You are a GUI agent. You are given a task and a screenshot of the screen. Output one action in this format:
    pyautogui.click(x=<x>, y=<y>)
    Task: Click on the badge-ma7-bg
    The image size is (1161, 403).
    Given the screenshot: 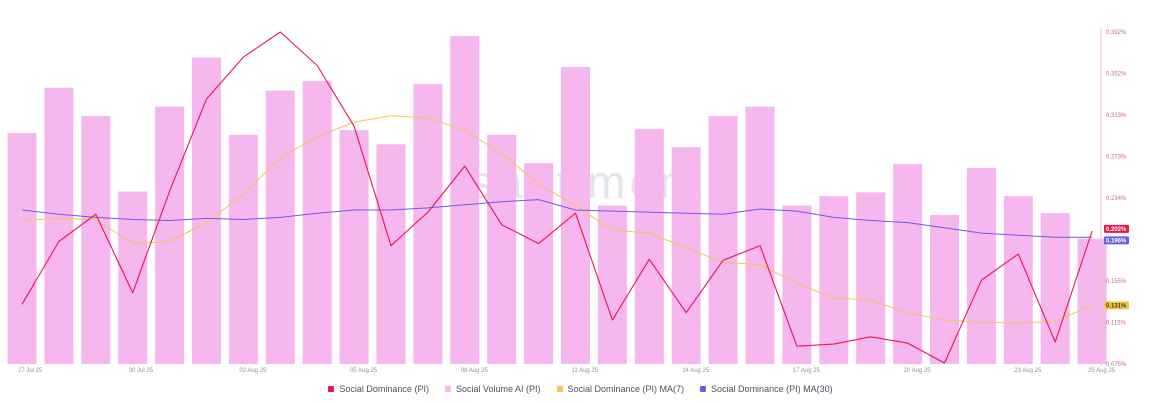 What is the action you would take?
    pyautogui.click(x=1116, y=305)
    